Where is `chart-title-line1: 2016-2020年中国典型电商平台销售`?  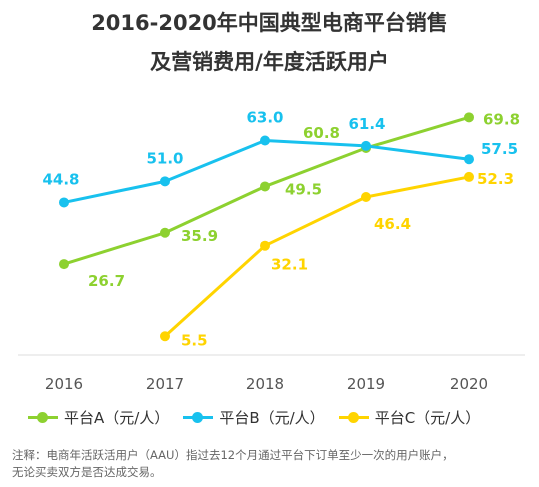 chart-title-line1: 2016-2020年中国典型电商平台销售 is located at coordinates (269, 23).